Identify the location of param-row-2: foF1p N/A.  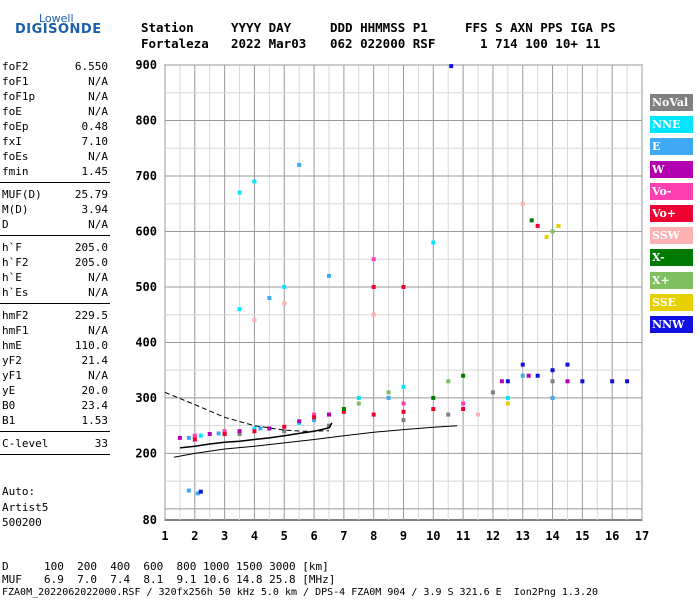
(55, 97).